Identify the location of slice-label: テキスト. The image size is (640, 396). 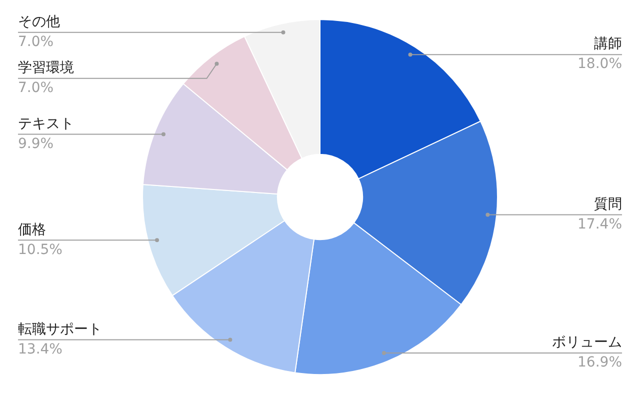
(46, 124).